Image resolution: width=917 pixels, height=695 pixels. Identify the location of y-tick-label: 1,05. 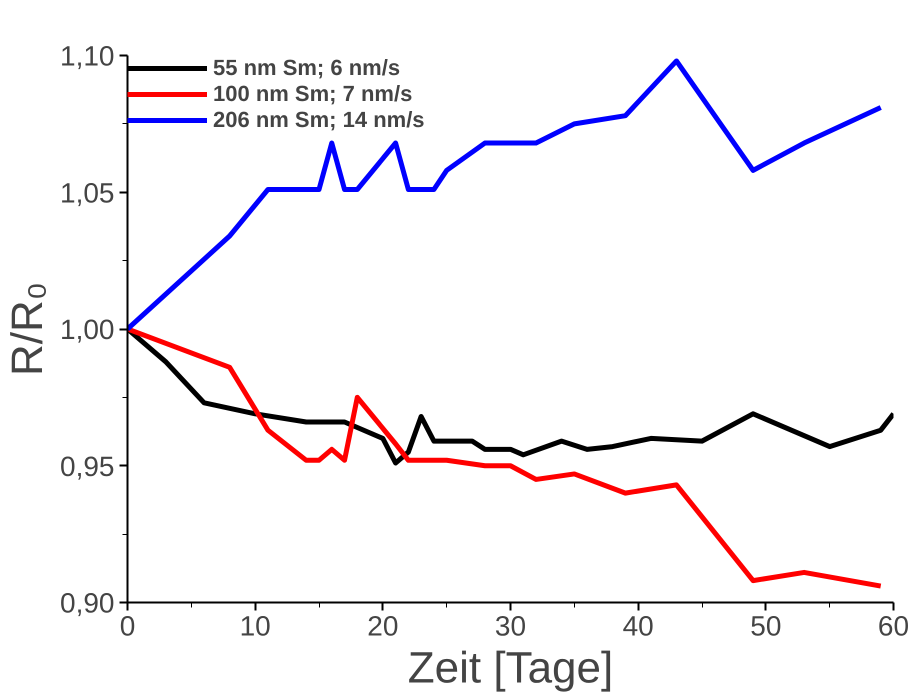
(87, 192).